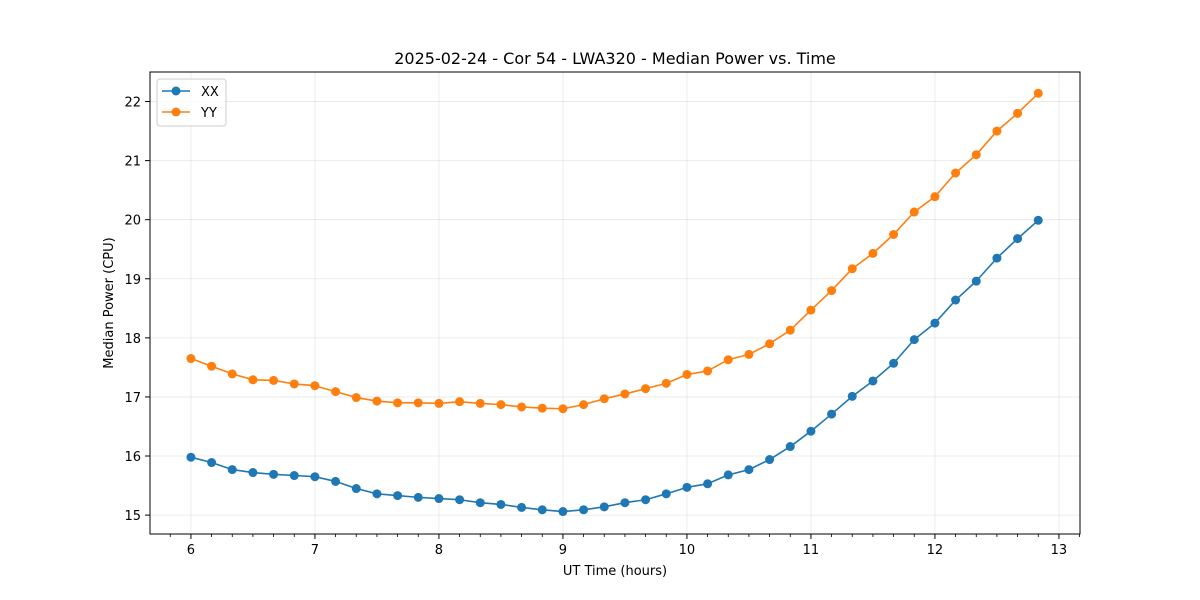 Image resolution: width=1200 pixels, height=600 pixels. What do you see at coordinates (132, 339) in the screenshot?
I see `y-tick-label: 18` at bounding box center [132, 339].